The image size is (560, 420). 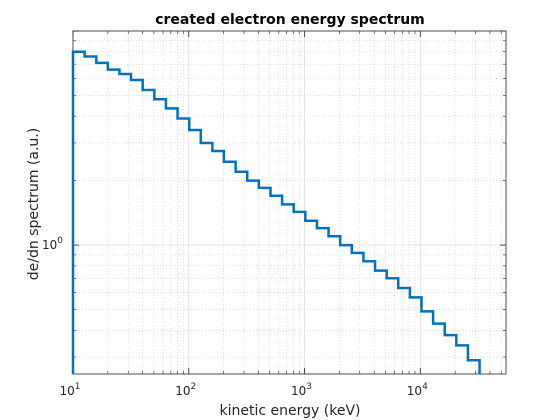 I want to click on y-tick-label: 100, so click(x=52, y=244).